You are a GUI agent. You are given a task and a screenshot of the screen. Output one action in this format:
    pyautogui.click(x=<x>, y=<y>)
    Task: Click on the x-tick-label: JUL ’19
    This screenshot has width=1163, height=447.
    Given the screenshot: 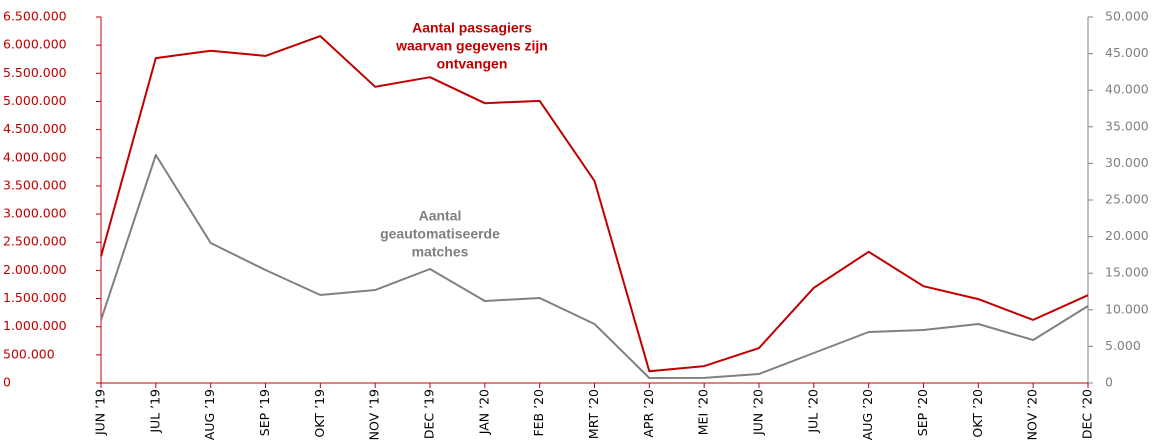 What is the action you would take?
    pyautogui.click(x=154, y=411)
    